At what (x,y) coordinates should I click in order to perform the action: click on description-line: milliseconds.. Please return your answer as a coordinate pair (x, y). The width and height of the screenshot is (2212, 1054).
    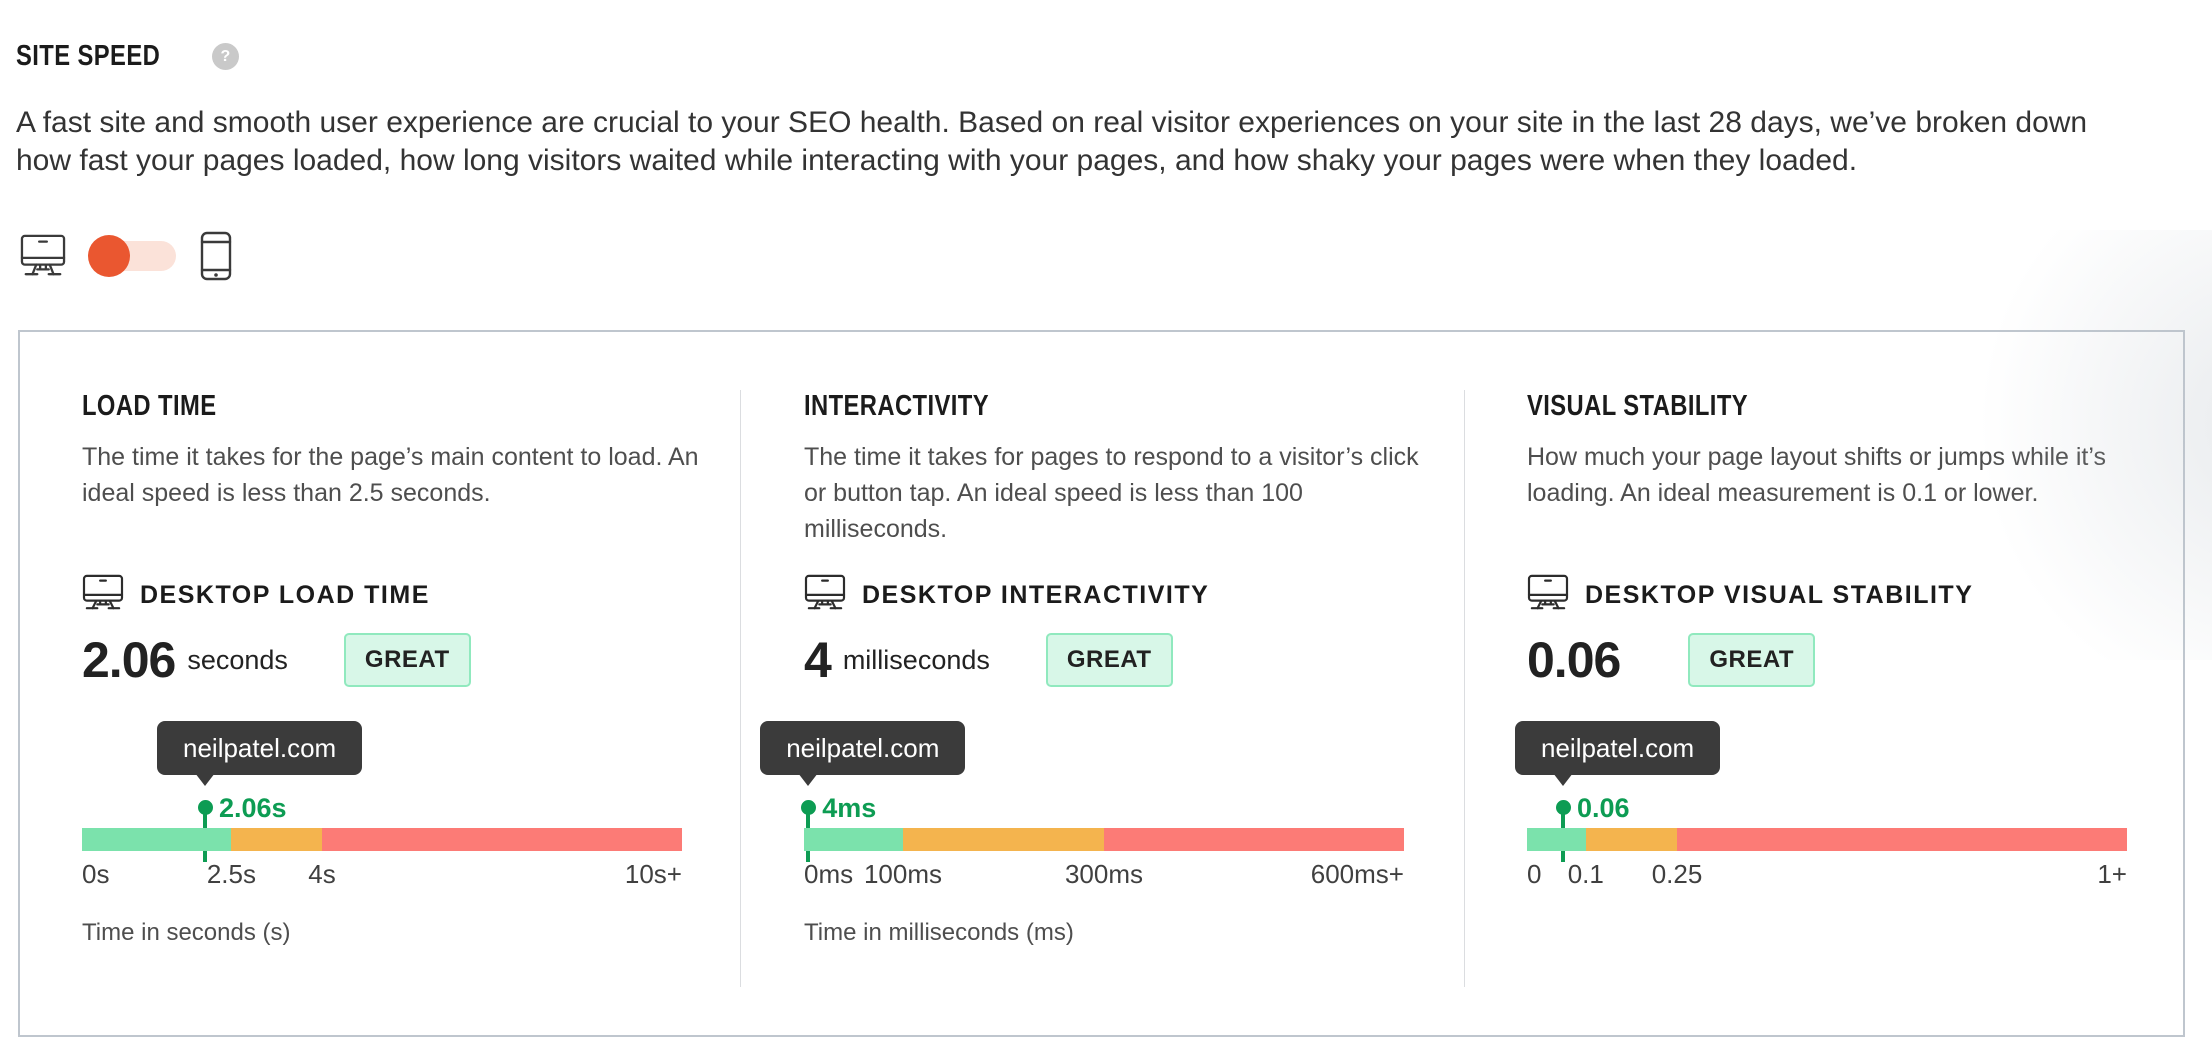
    Looking at the image, I should click on (876, 529).